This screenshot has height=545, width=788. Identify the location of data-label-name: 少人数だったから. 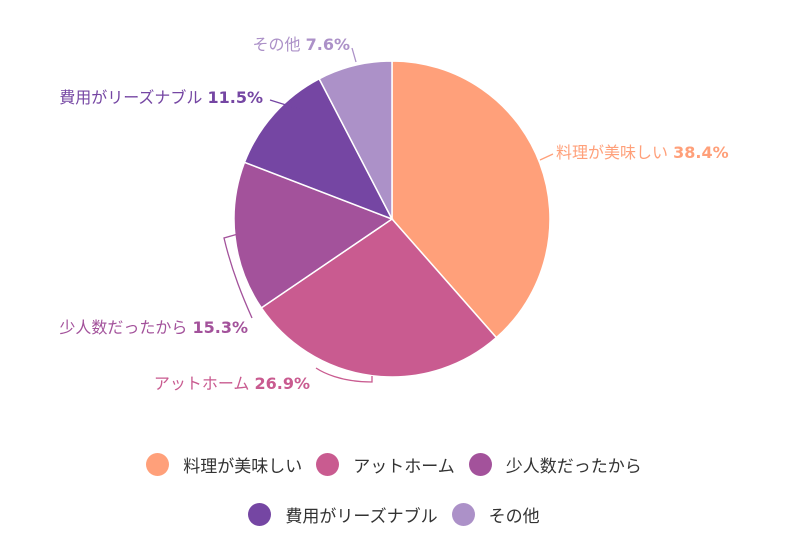
(125, 327).